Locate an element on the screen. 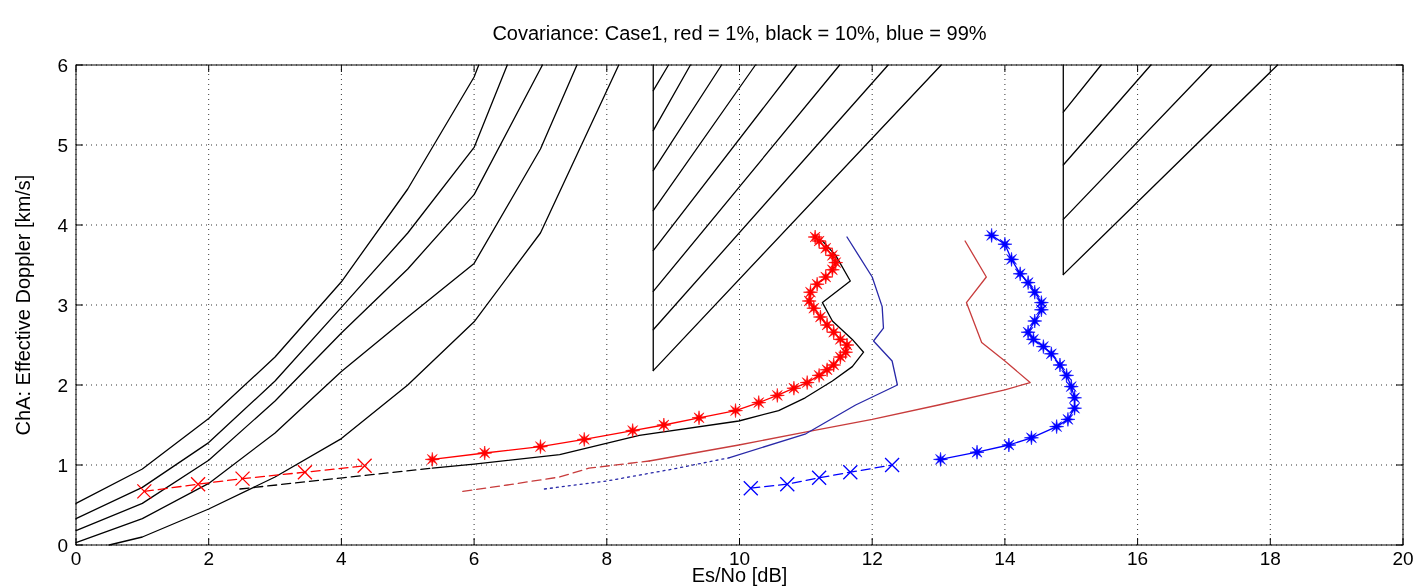  x-tick-label: 0 is located at coordinates (76, 558).